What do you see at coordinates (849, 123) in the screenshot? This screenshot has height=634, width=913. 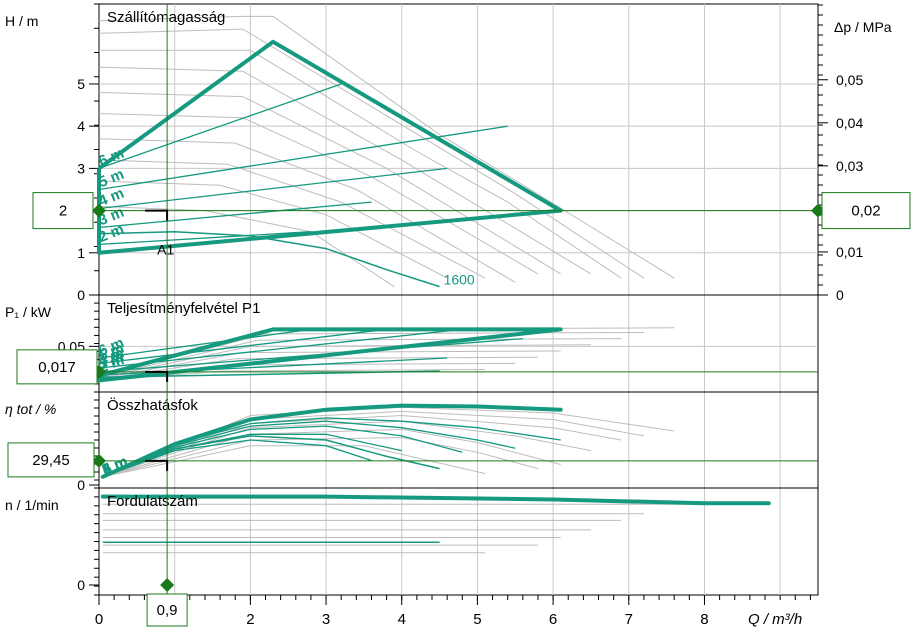 I see `y-tick-label-right: 0,04` at bounding box center [849, 123].